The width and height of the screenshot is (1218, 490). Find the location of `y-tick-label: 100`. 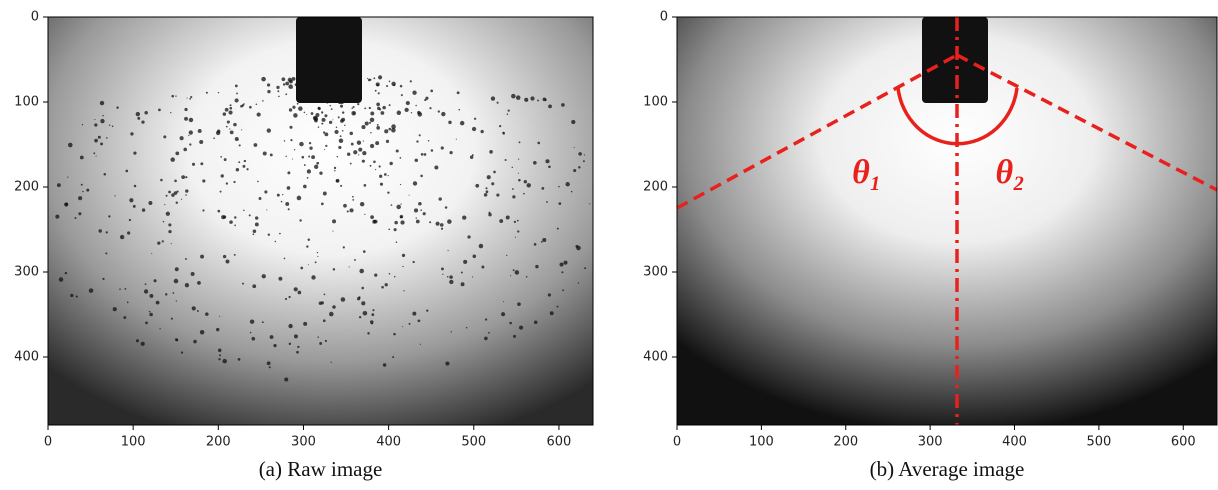

y-tick-label: 100 is located at coordinates (26, 102).